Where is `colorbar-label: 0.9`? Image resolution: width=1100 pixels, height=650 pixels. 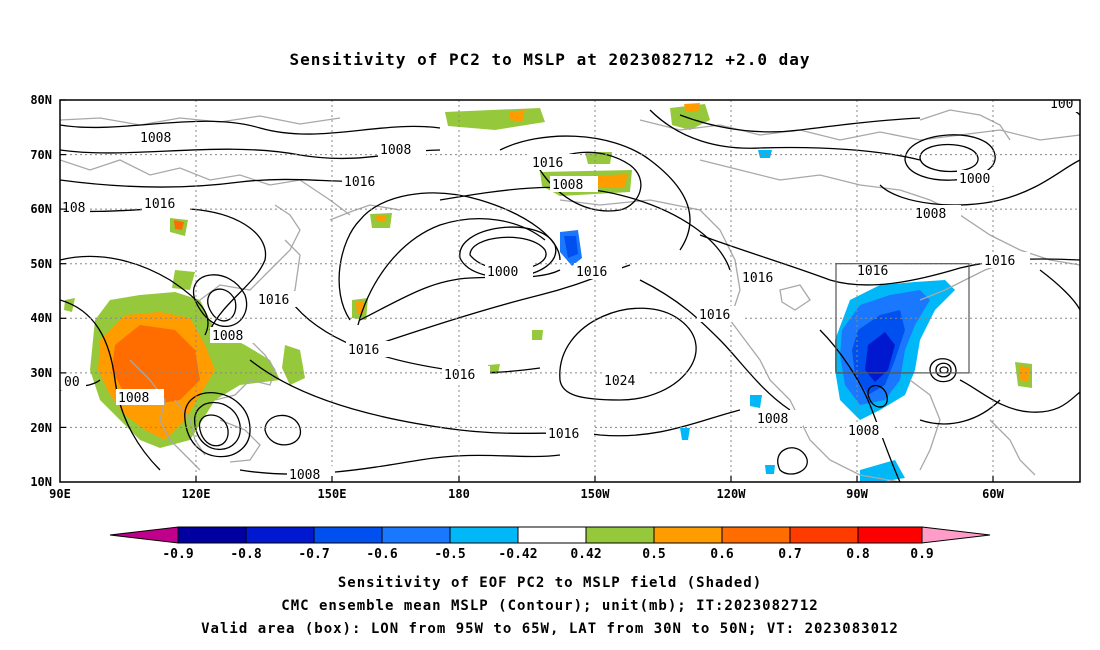 colorbar-label: 0.9 is located at coordinates (921, 554).